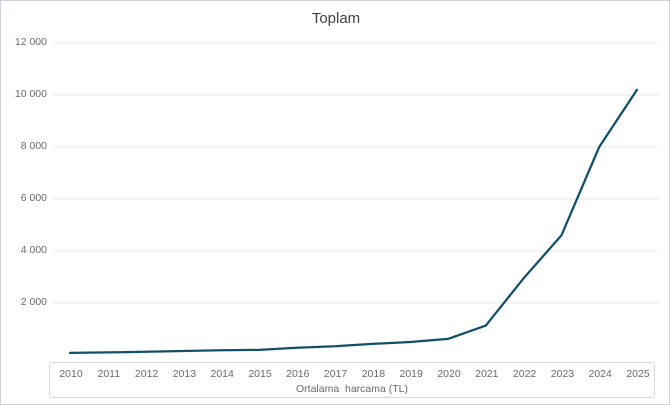 The image size is (670, 405). I want to click on x-tick-label: 2012, so click(146, 374).